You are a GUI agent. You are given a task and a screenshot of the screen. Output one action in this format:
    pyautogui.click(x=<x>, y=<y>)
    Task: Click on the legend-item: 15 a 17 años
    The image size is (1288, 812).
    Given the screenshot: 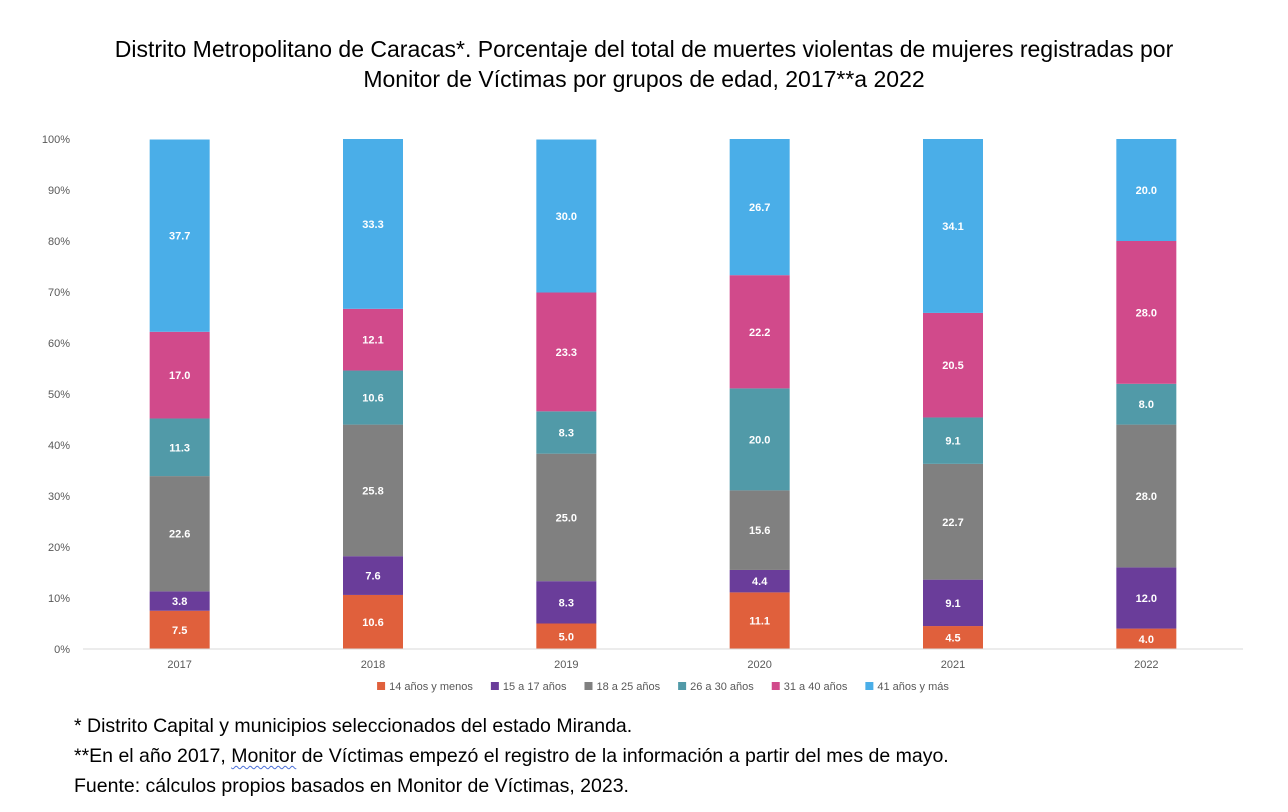 What is the action you would take?
    pyautogui.click(x=528, y=687)
    